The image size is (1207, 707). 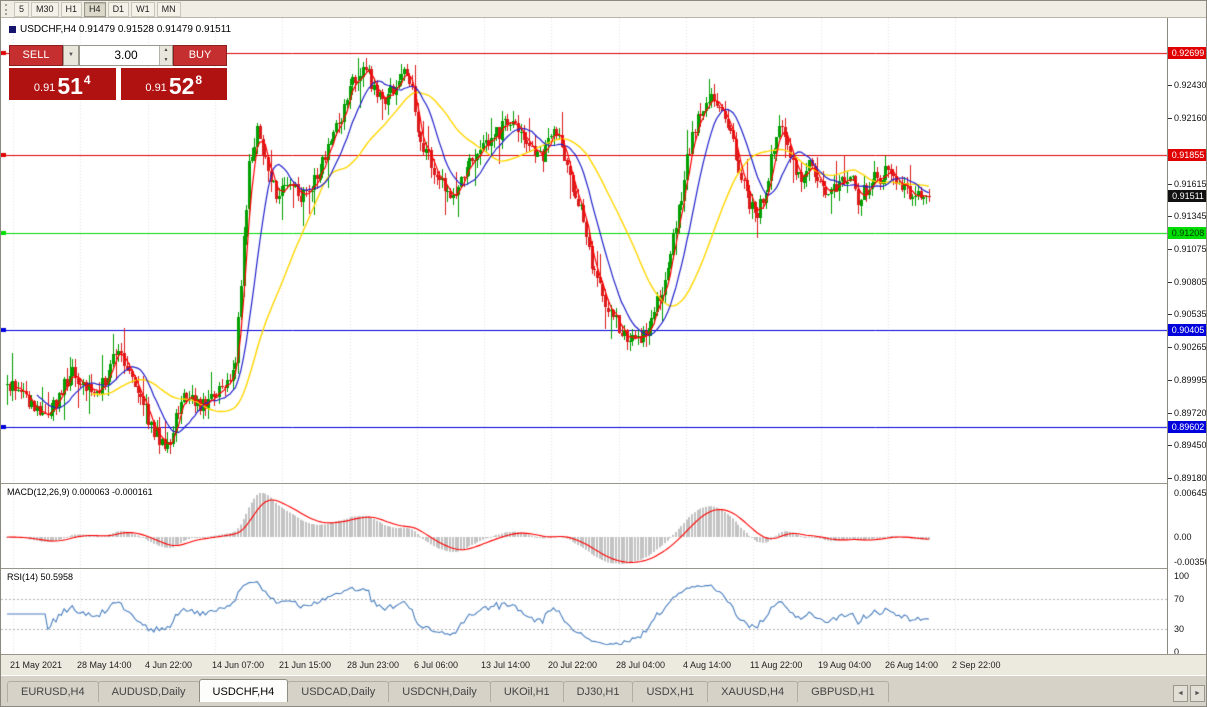 I want to click on sell-price-display: 0.91 51 4, so click(x=62, y=84).